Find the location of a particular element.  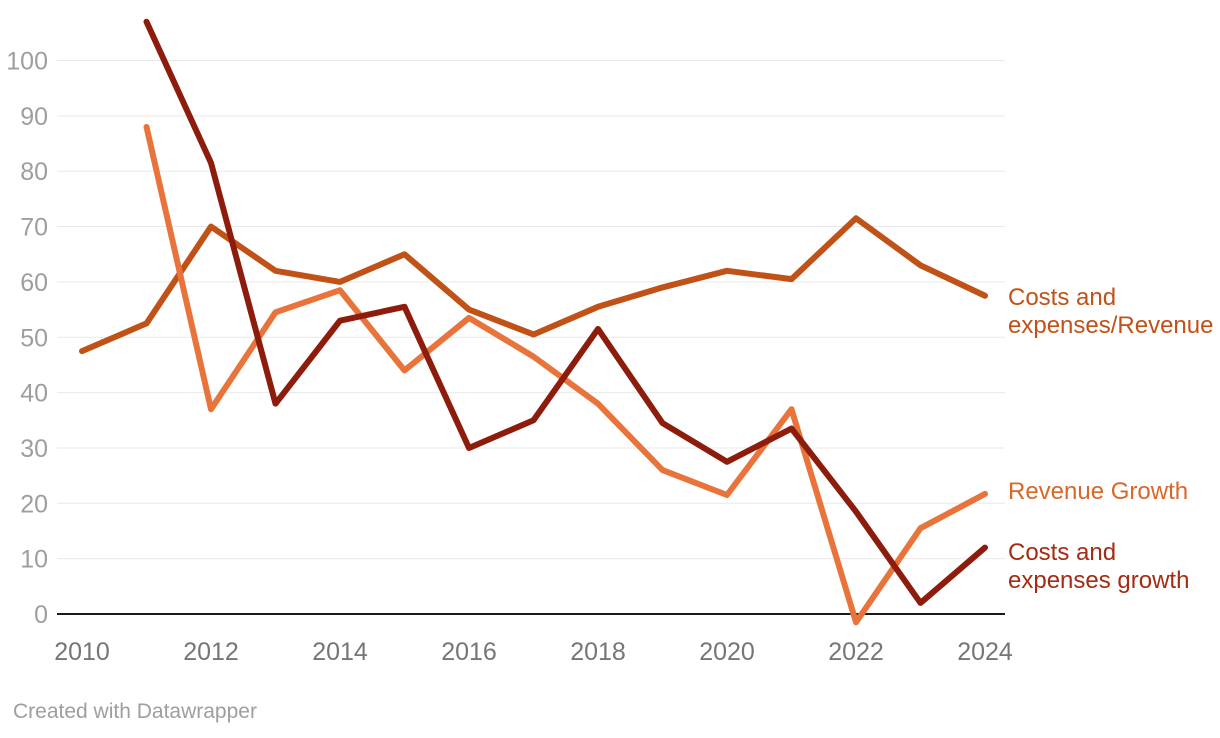

datawrapper-credit-link: Created with Datawrapper is located at coordinates (135, 711).